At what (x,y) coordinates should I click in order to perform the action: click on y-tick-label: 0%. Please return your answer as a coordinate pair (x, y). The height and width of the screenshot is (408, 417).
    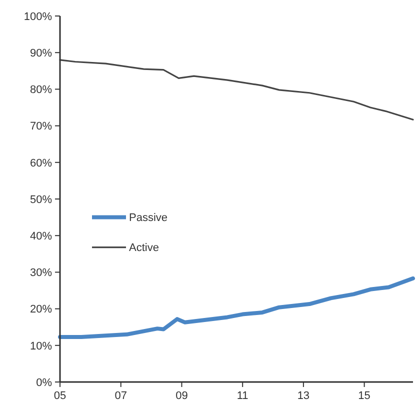
    Looking at the image, I should click on (44, 382).